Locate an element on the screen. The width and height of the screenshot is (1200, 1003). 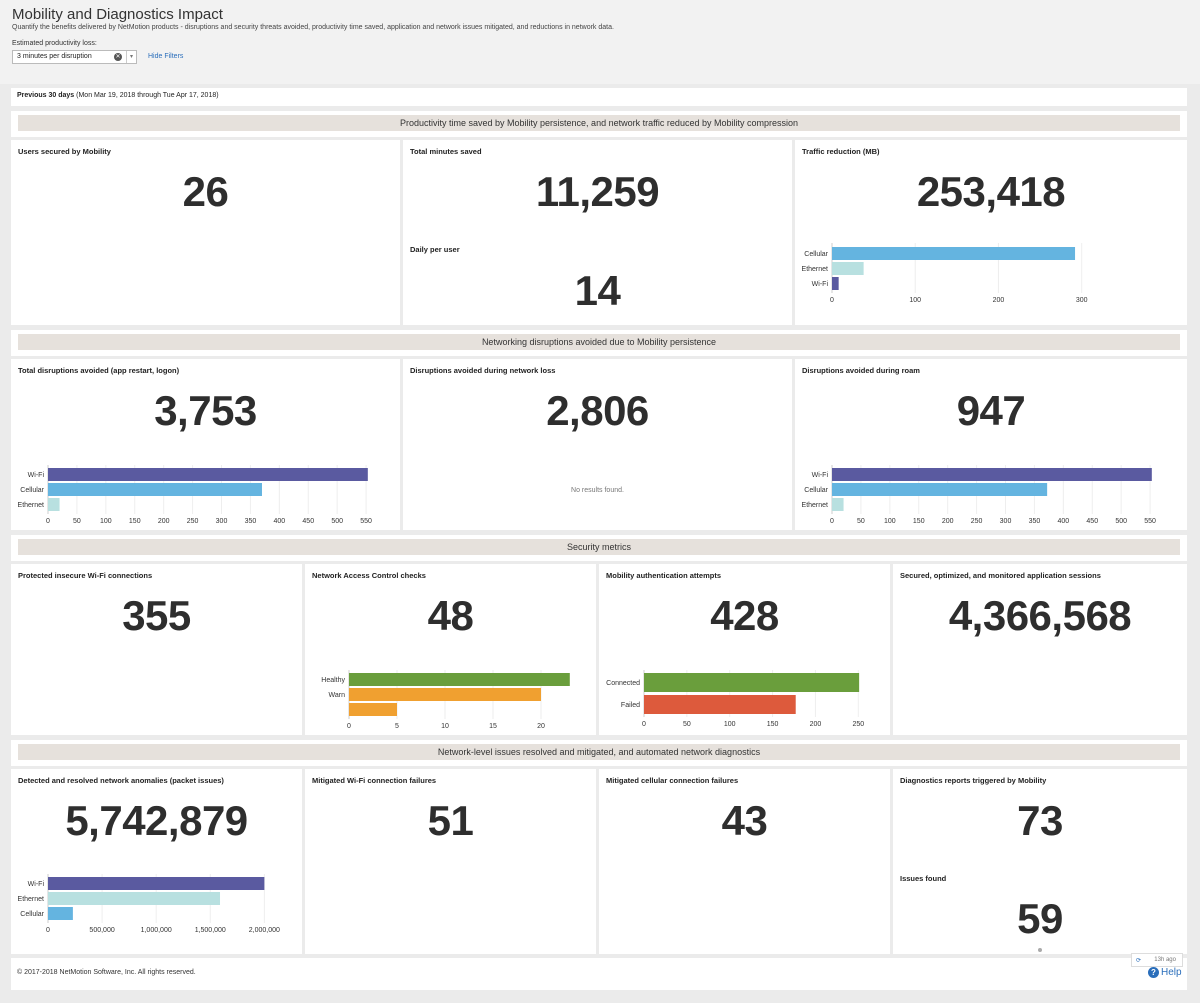
metric-value: 947 is located at coordinates (991, 410).